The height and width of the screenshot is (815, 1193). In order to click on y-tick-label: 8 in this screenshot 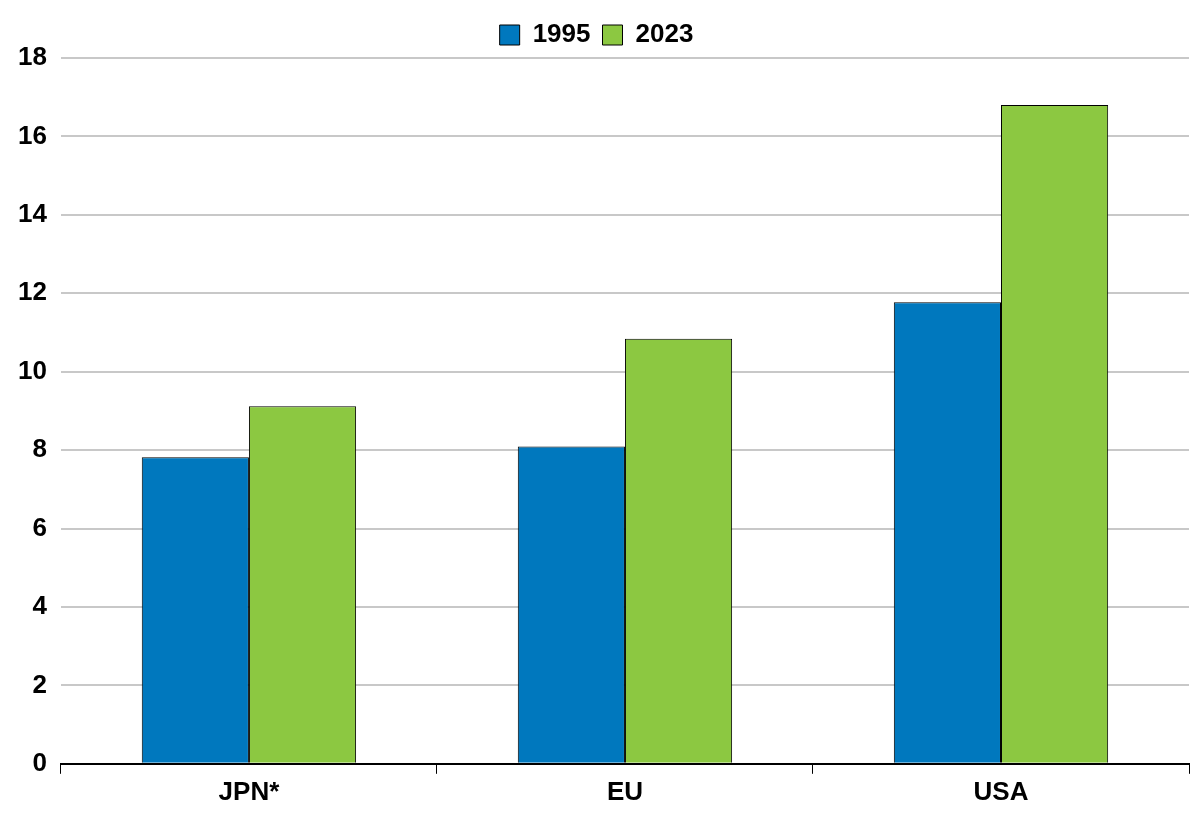, I will do `click(39, 448)`.